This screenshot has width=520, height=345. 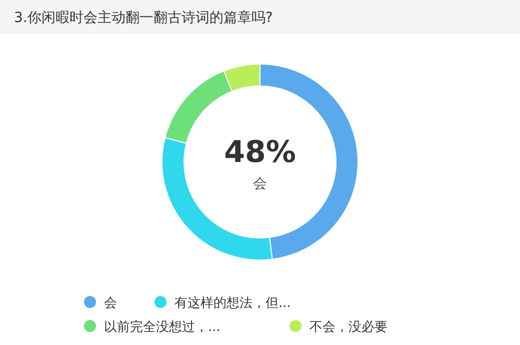 I want to click on chart-title: 3.你闲暇时会主动翻一翻古诗词的篇章吗?, so click(x=143, y=18).